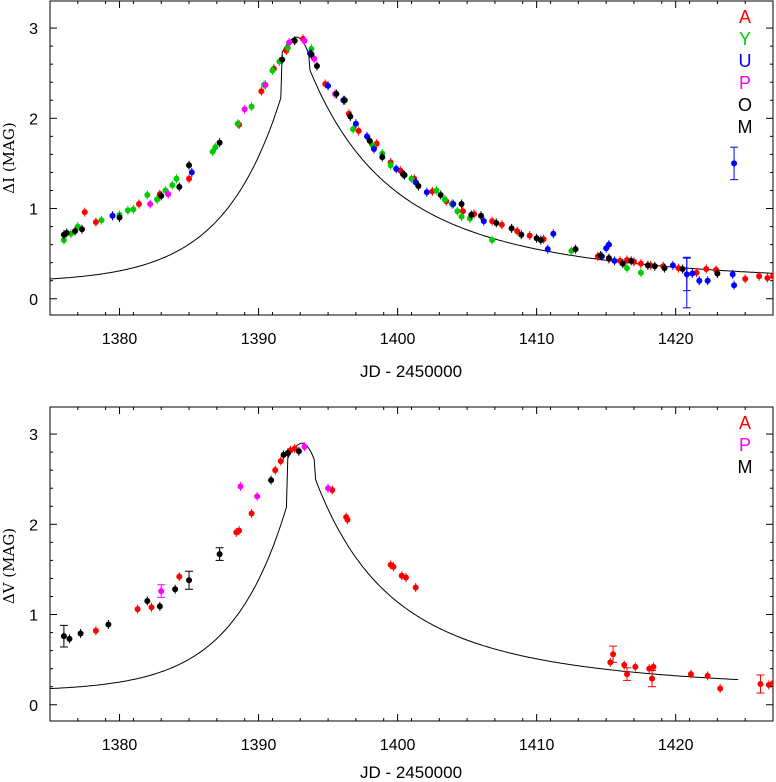 The image size is (776, 782). Describe the element at coordinates (33, 435) in the screenshot. I see `panel-v-ytick-label: 3` at that location.